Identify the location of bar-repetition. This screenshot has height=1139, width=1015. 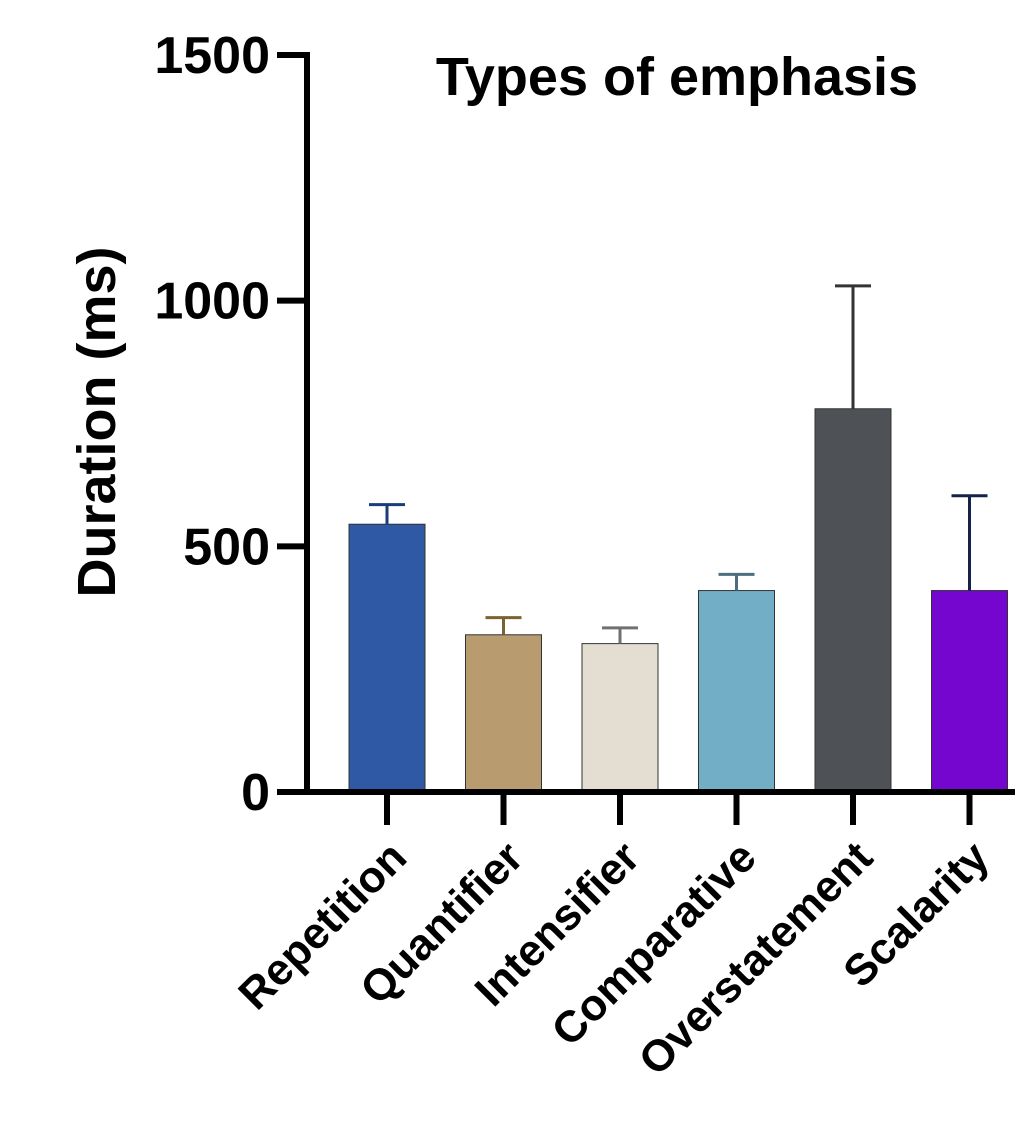
(387, 658).